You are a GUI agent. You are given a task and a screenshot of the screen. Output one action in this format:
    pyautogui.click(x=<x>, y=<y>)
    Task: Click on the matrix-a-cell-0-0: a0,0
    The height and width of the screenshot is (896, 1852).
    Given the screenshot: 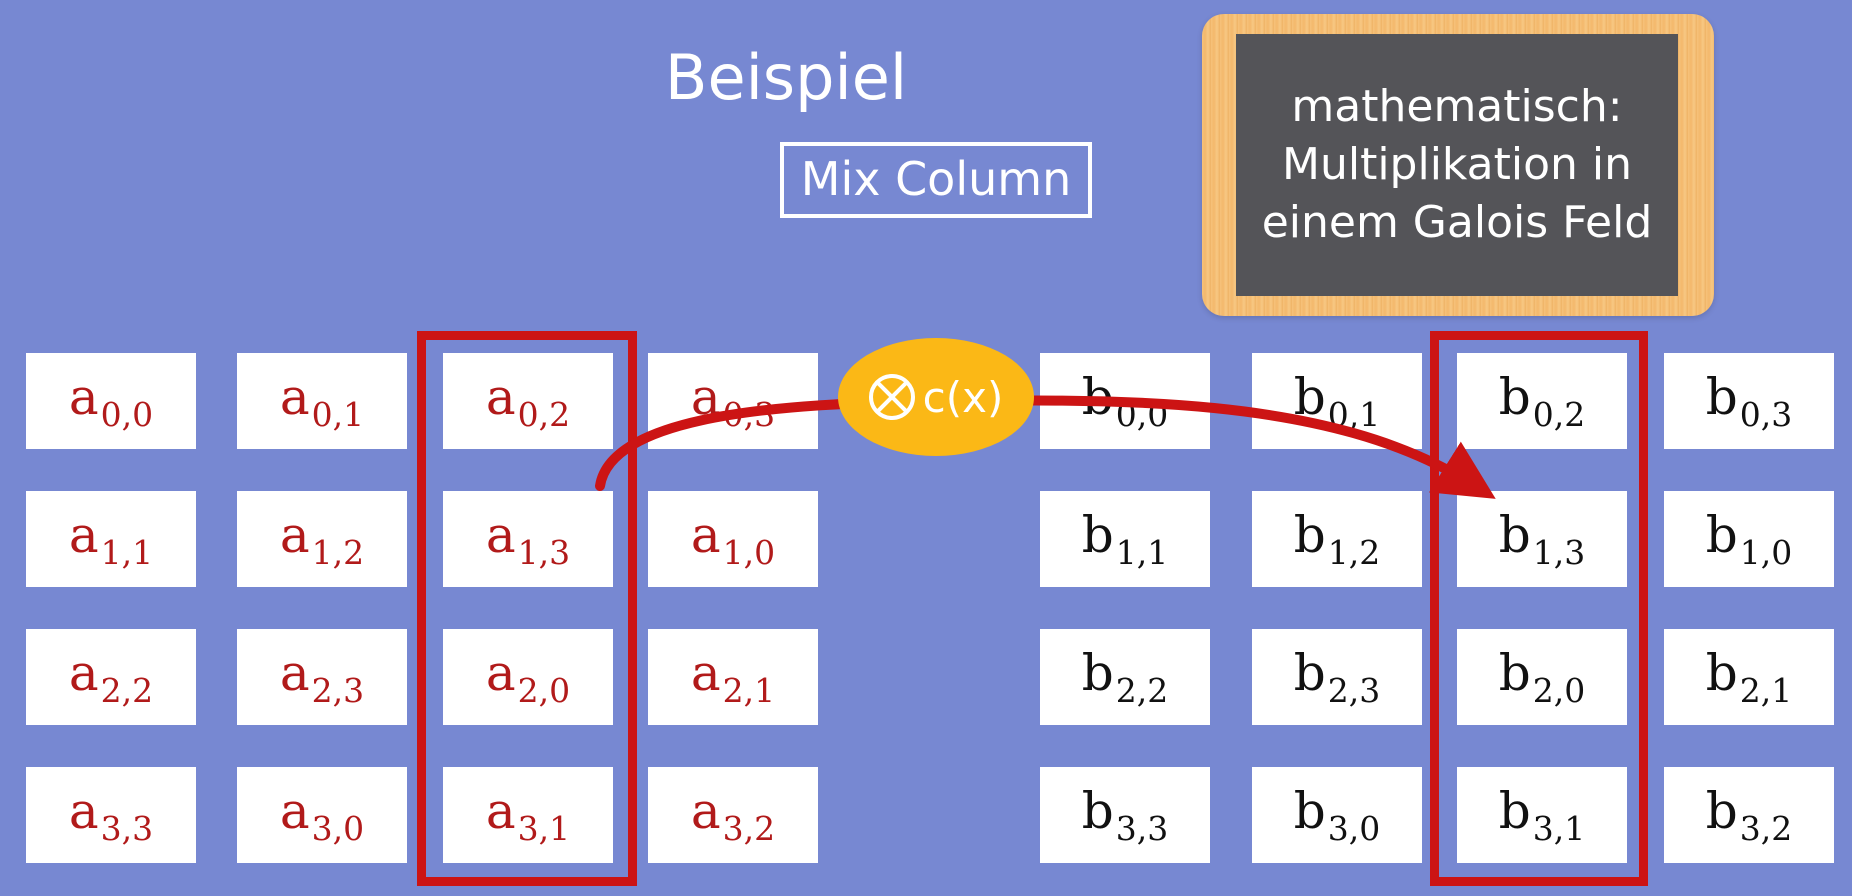 What is the action you would take?
    pyautogui.click(x=111, y=401)
    